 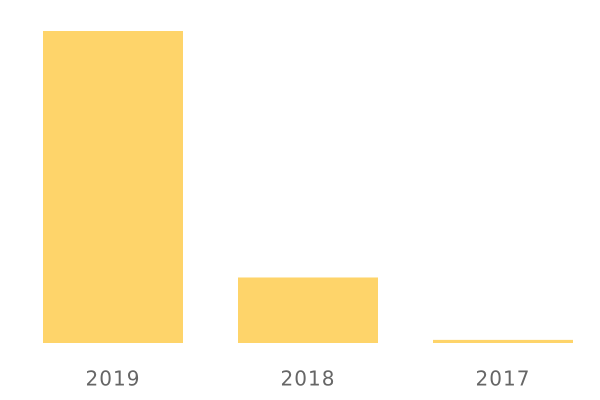 What do you see at coordinates (308, 379) in the screenshot?
I see `x-tick-label: 2018` at bounding box center [308, 379].